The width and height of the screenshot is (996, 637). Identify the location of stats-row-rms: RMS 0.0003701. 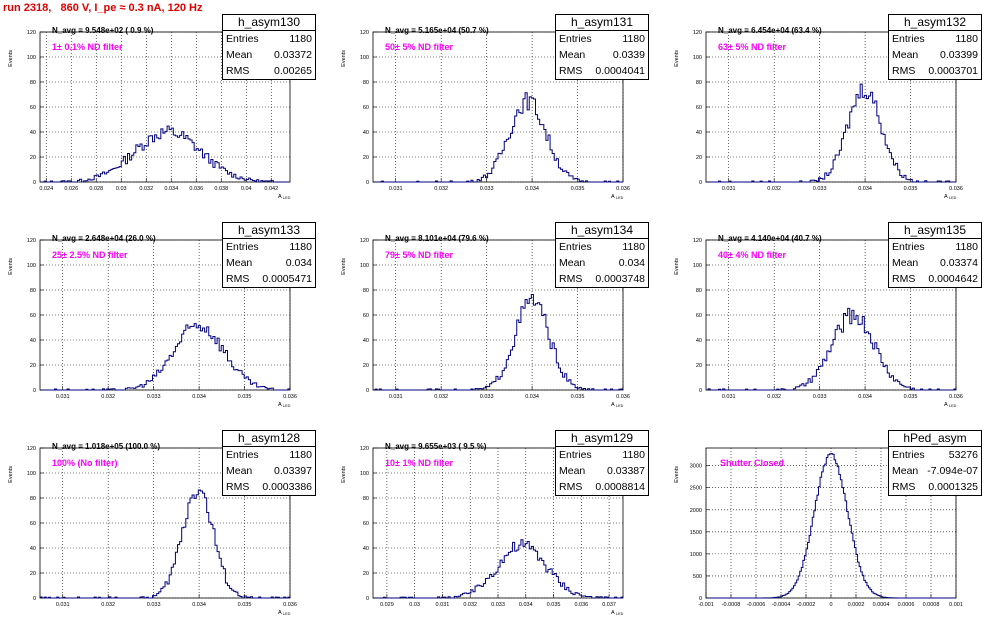
(935, 71).